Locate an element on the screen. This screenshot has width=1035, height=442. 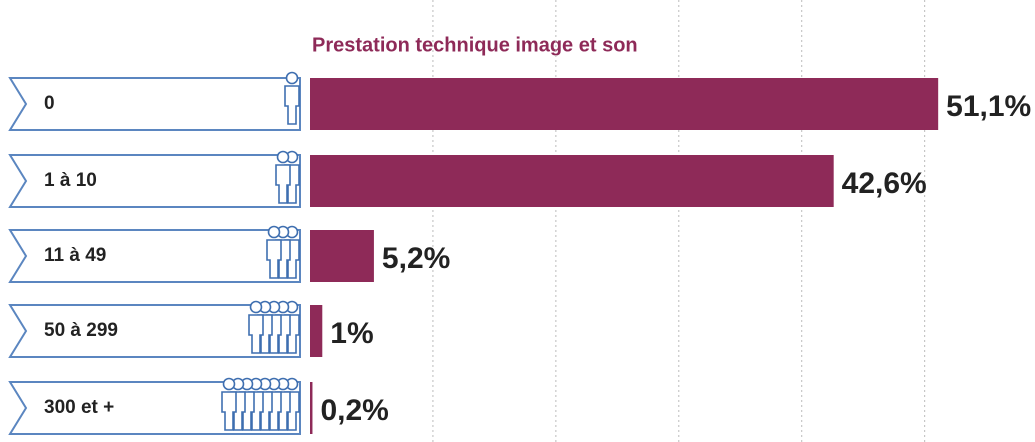
category-label: 1 à 10 is located at coordinates (70, 180).